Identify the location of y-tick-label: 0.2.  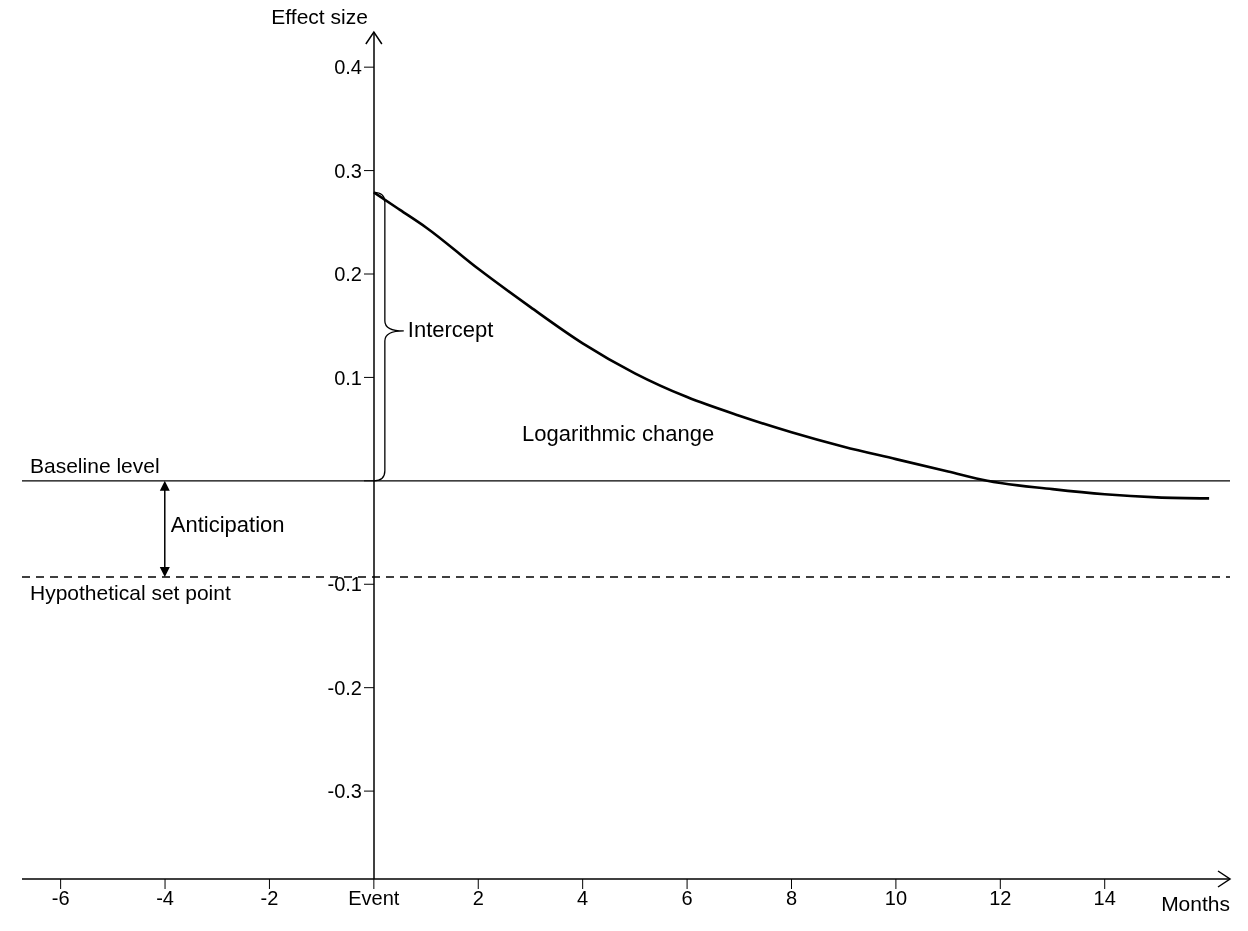
(348, 274).